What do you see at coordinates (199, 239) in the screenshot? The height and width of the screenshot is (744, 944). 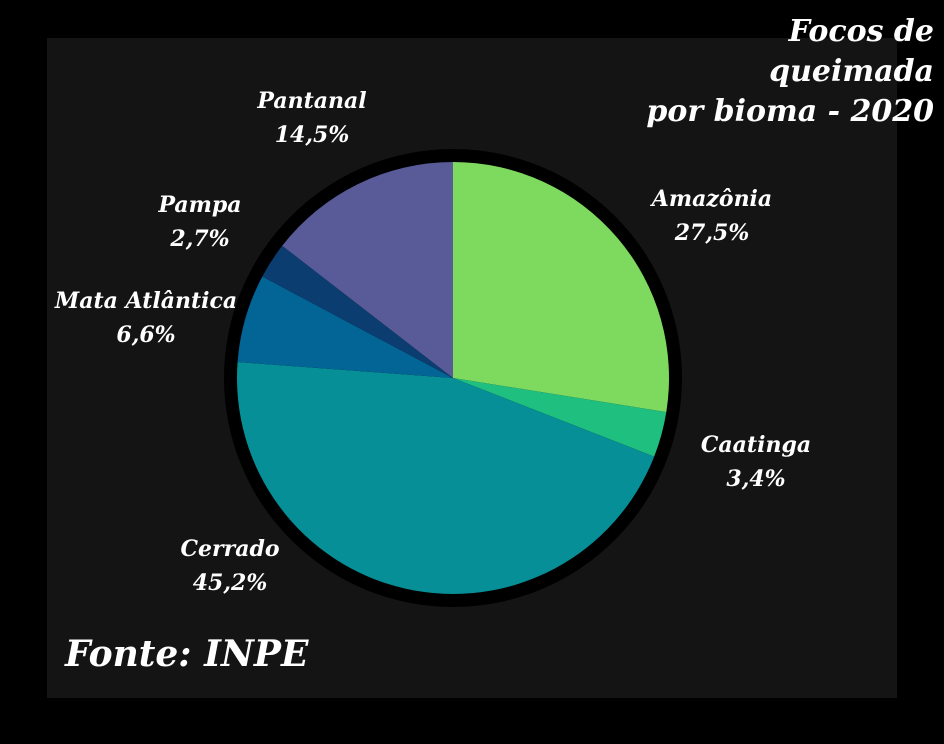 I see `slice-value-label: 2,7%` at bounding box center [199, 239].